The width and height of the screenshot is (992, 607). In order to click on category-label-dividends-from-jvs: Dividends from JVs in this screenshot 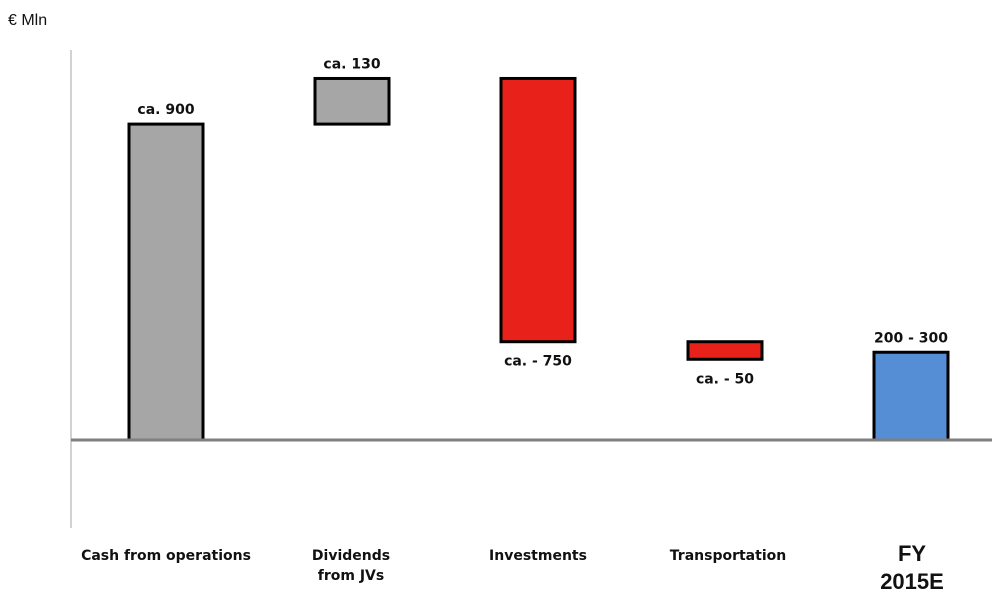, I will do `click(351, 566)`.